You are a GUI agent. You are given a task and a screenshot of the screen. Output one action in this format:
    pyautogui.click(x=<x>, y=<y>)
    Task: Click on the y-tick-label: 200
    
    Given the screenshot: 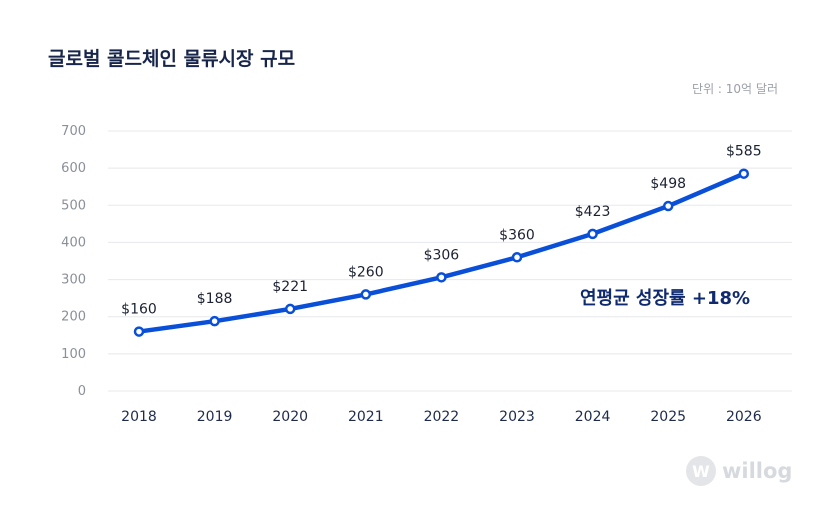 What is the action you would take?
    pyautogui.click(x=73, y=317)
    